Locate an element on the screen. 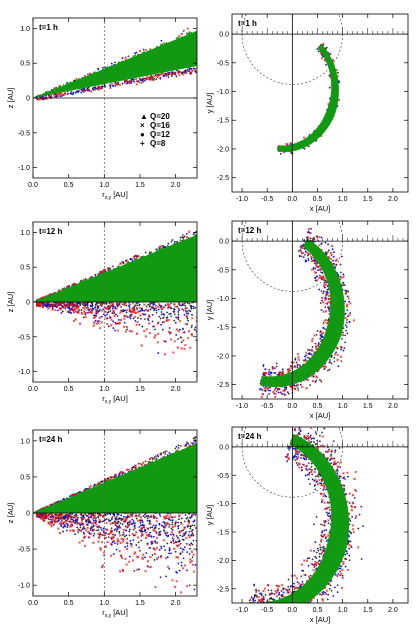  x-tick-label: -0.5 is located at coordinates (267, 406).